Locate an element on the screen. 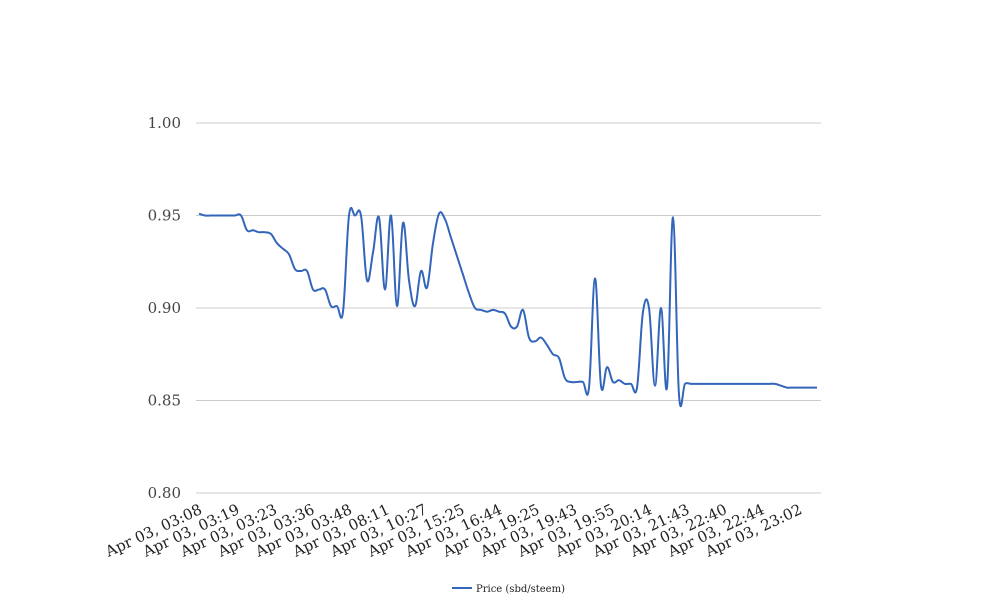  legend: Price (sbd/steem) is located at coordinates (508, 589).